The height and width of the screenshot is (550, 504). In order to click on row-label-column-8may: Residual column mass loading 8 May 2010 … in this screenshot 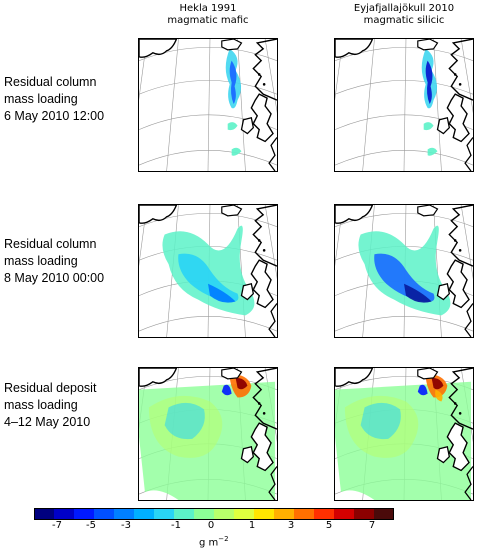, I will do `click(69, 261)`.